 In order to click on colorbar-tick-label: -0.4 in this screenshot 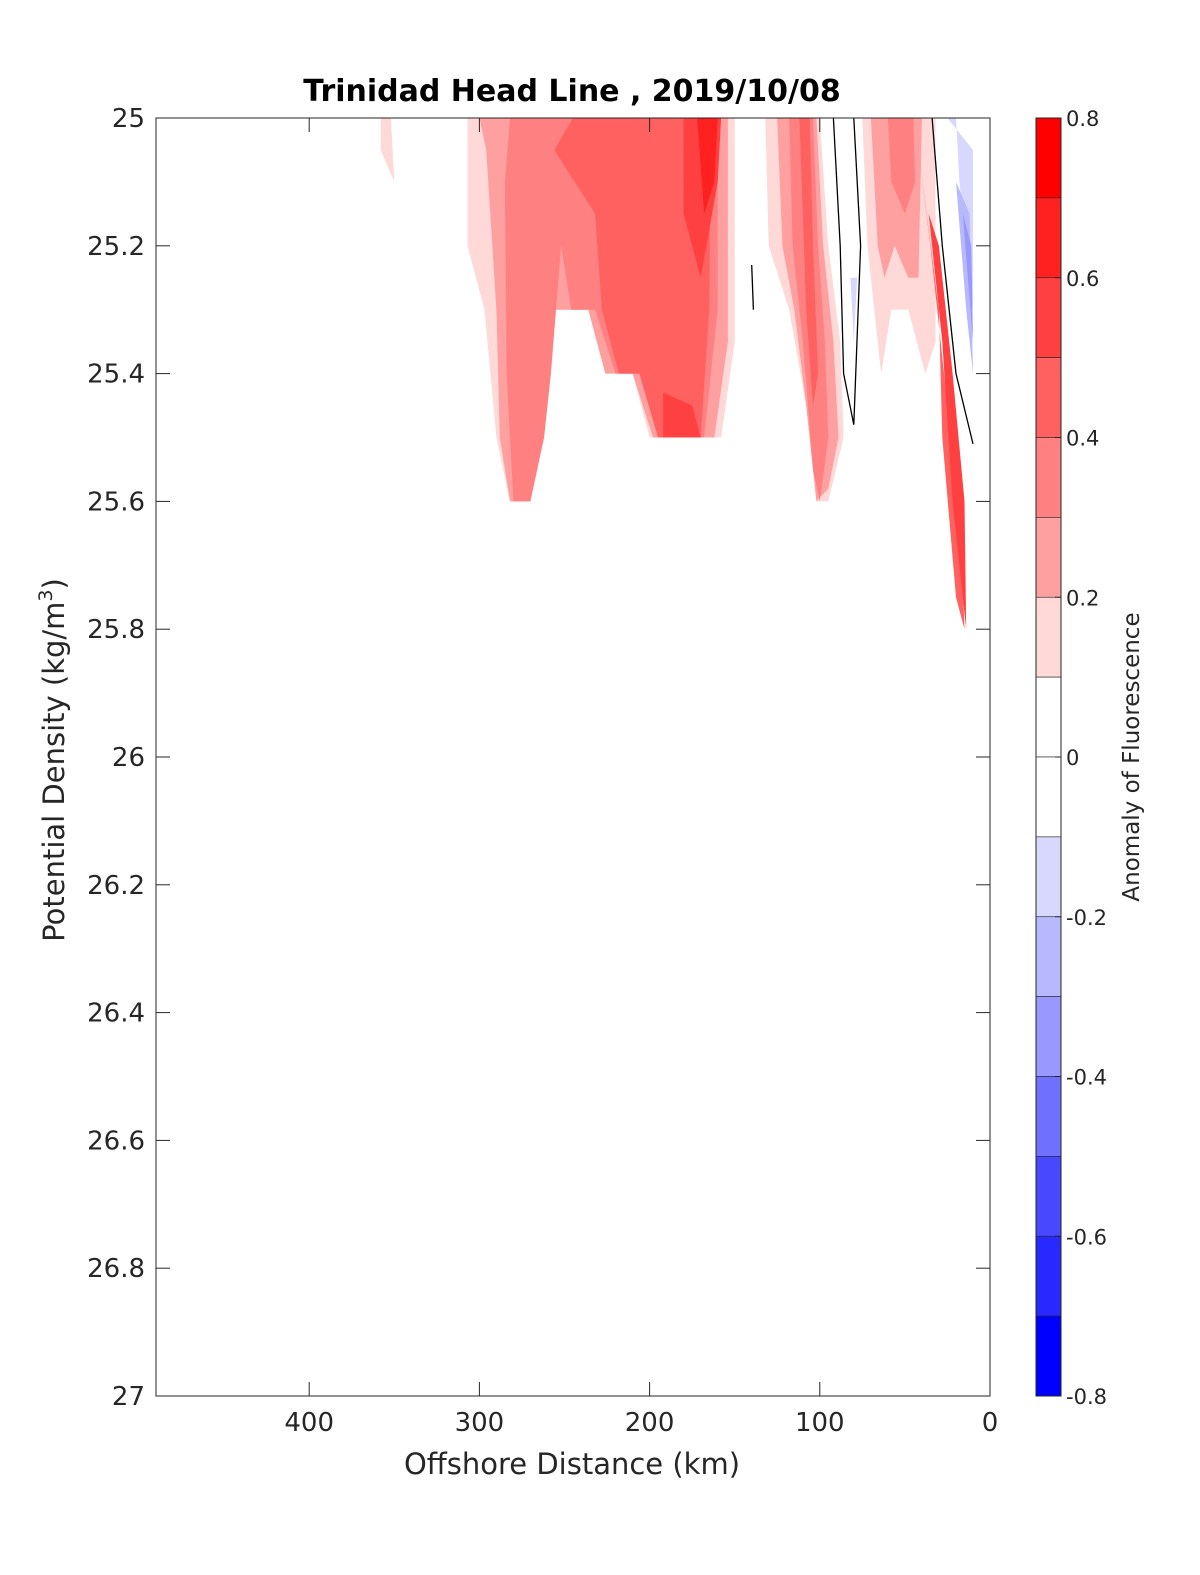, I will do `click(1086, 1078)`.